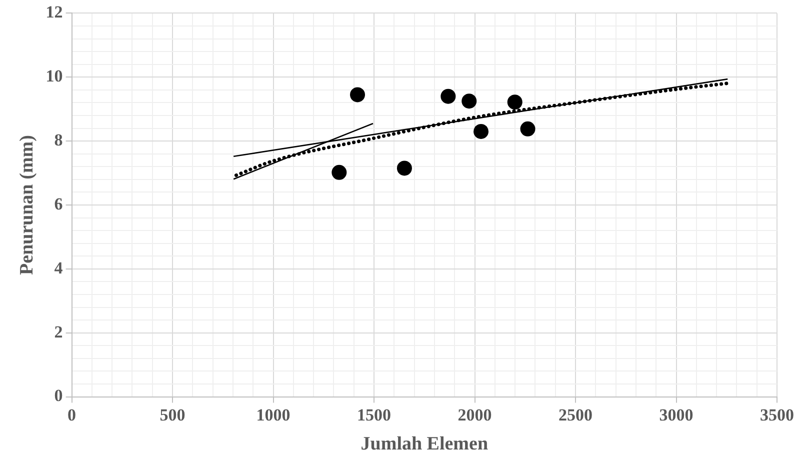 This screenshot has width=797, height=466. Describe the element at coordinates (273, 414) in the screenshot. I see `x-tick-label: 1000` at that location.